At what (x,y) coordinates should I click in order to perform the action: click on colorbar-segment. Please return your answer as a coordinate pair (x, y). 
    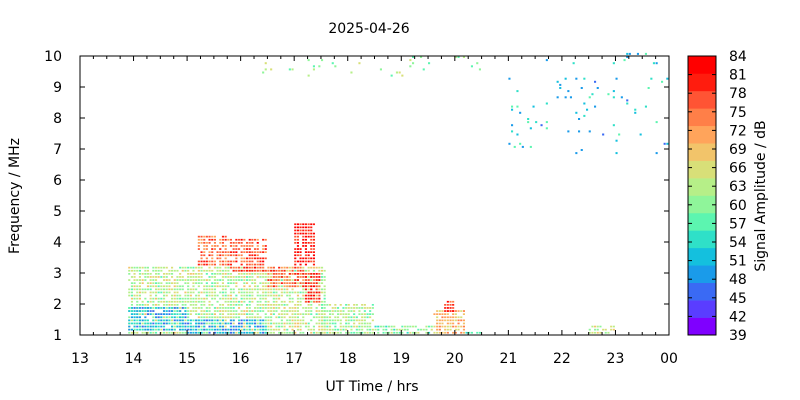
    Looking at the image, I should click on (702, 256).